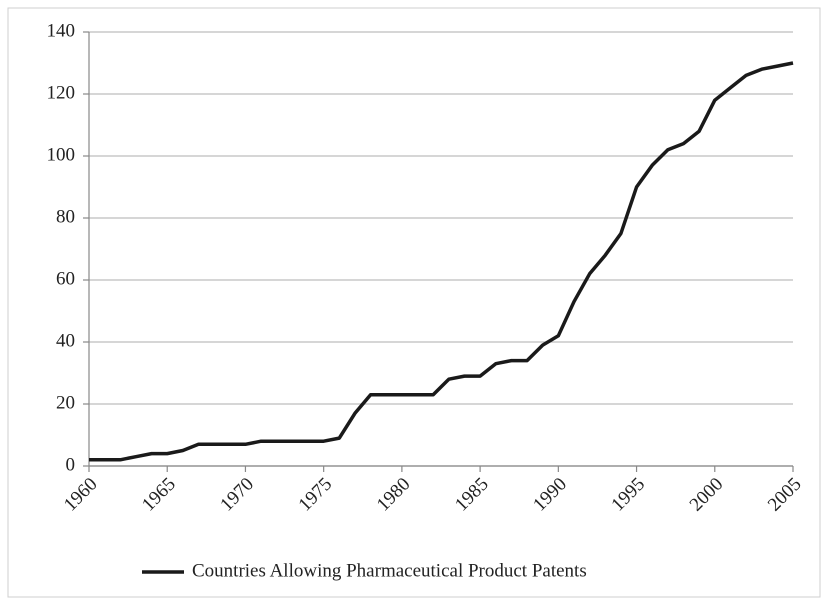  What do you see at coordinates (71, 464) in the screenshot?
I see `y-tick-label: 0` at bounding box center [71, 464].